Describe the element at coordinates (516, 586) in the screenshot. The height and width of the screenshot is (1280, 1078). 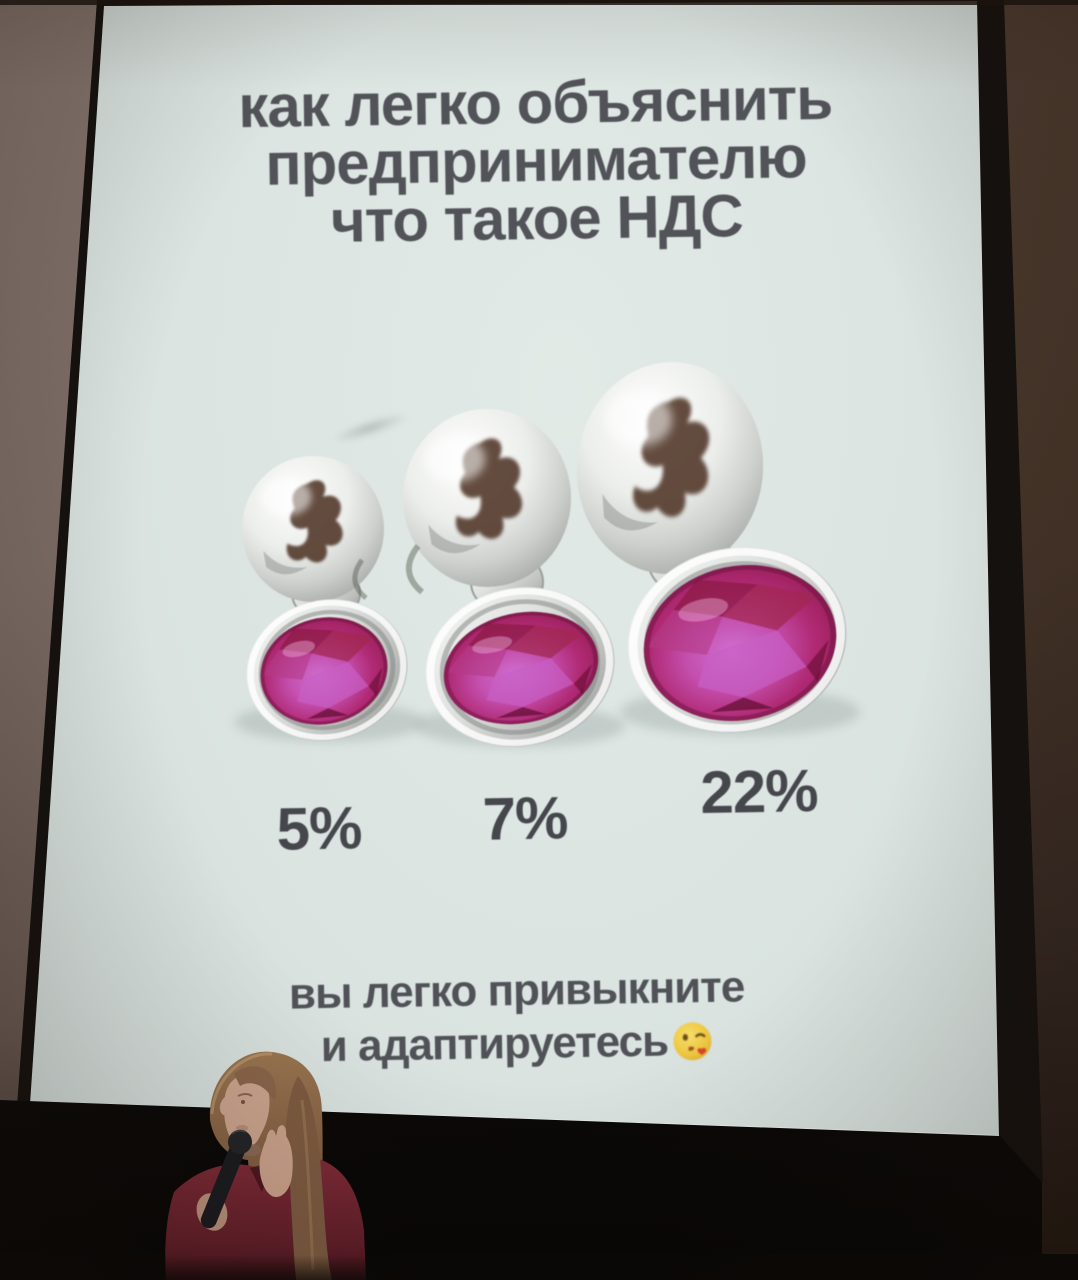
I see `plug-medium` at that location.